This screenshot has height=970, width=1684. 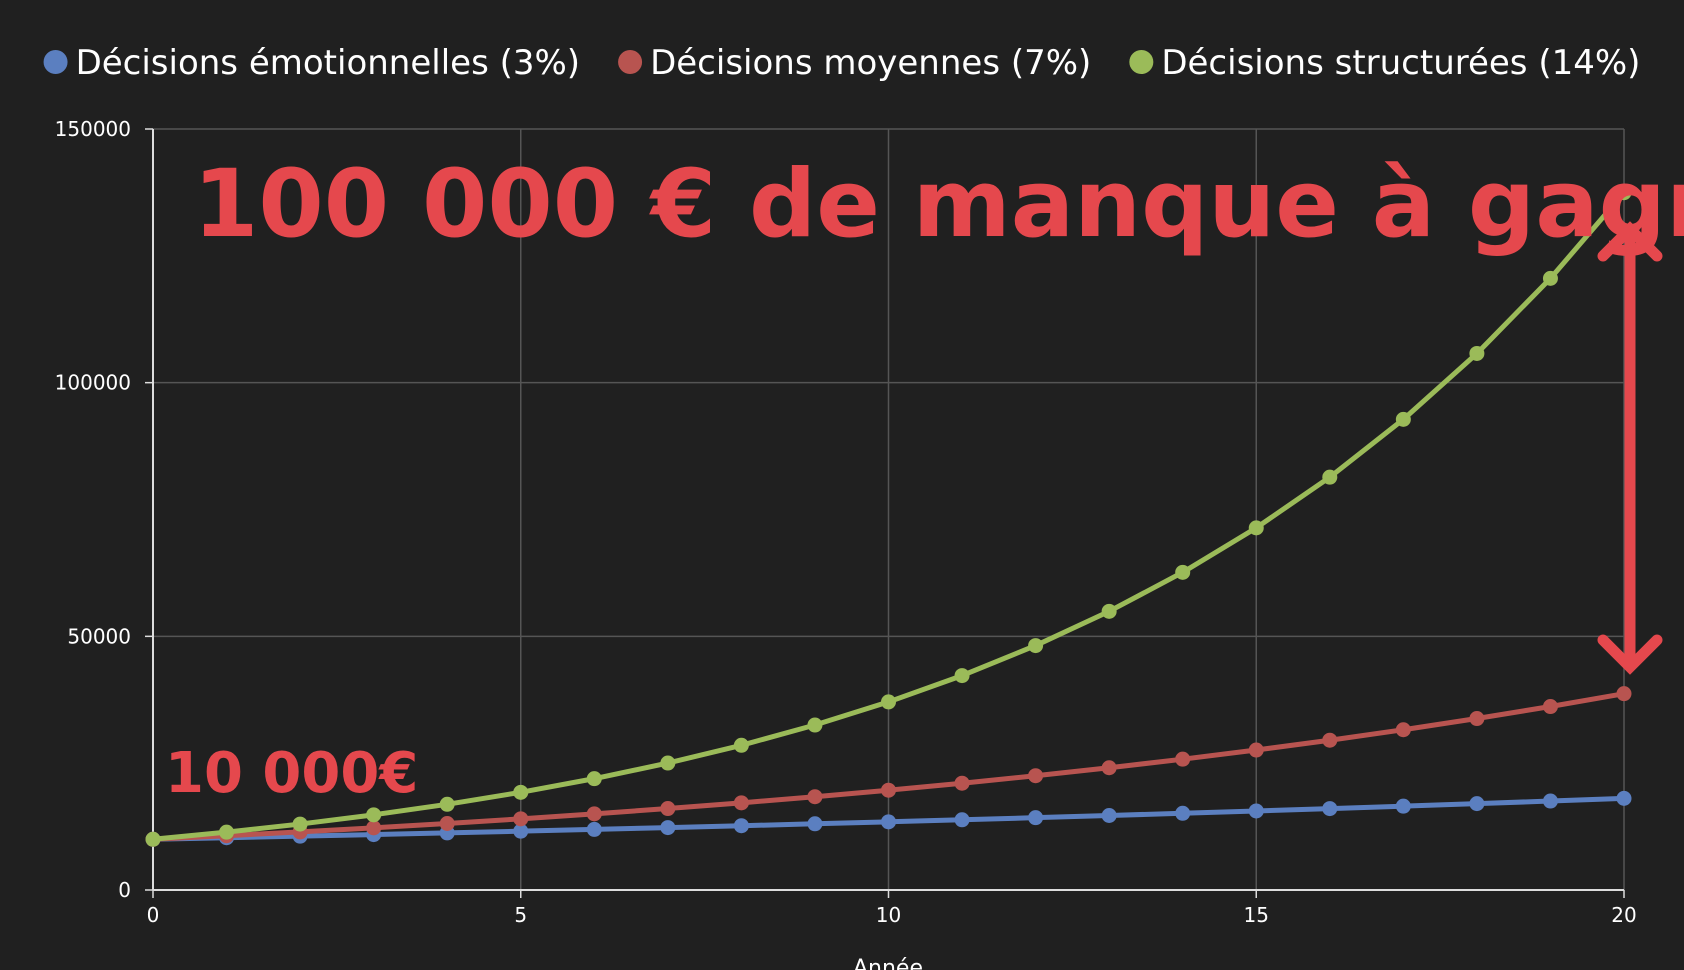 What do you see at coordinates (1256, 915) in the screenshot?
I see `x-tick-label: 15` at bounding box center [1256, 915].